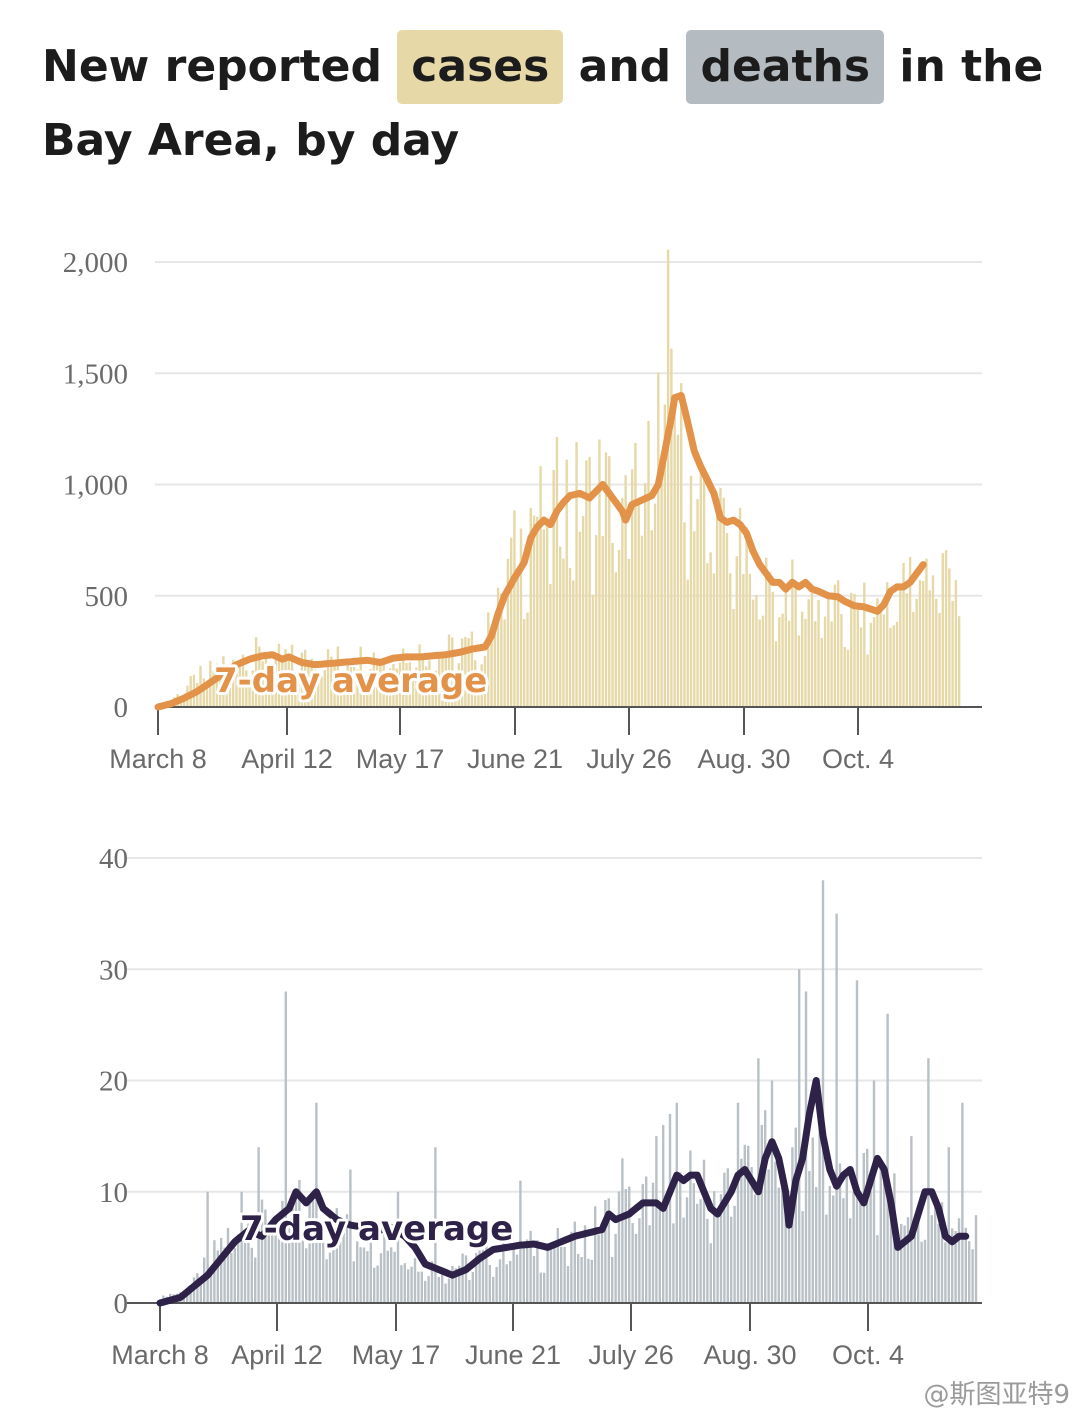 The width and height of the screenshot is (1080, 1418). What do you see at coordinates (785, 67) in the screenshot?
I see `deaths-highlight: deaths` at bounding box center [785, 67].